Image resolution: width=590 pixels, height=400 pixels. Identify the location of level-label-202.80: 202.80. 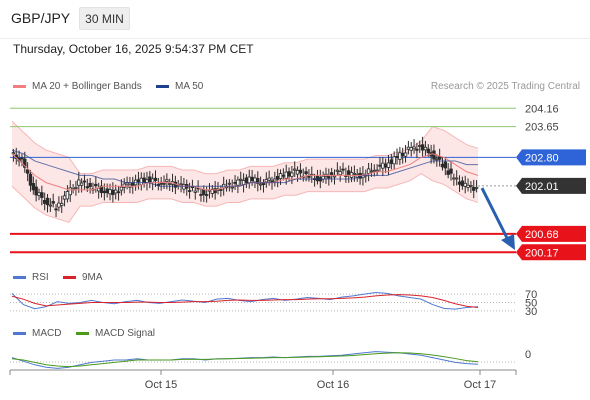
(542, 158).